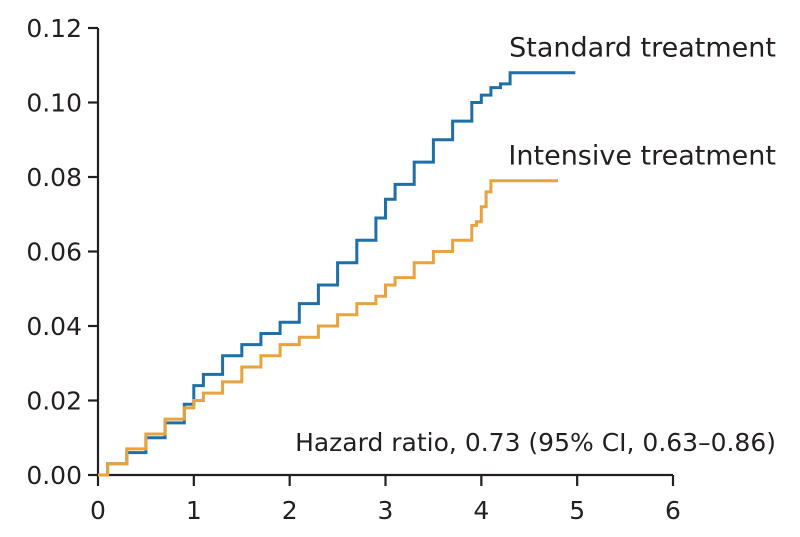 The image size is (800, 537). Describe the element at coordinates (54, 401) in the screenshot. I see `y-tick-label: 0.02` at that location.